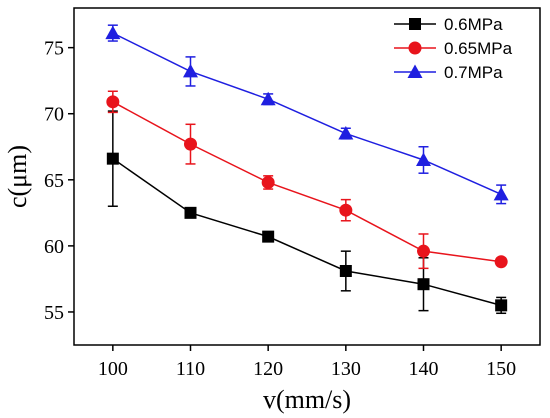 The height and width of the screenshot is (418, 550). I want to click on x-tick-label: 100, so click(113, 369).